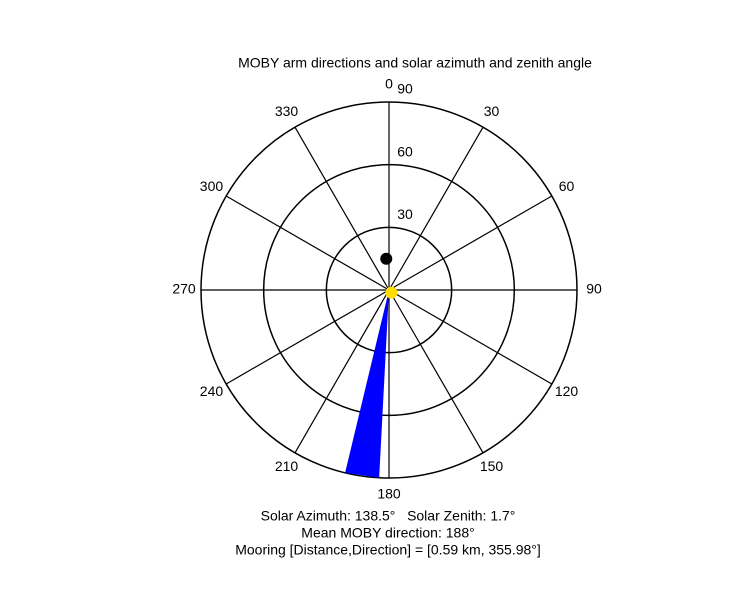  What do you see at coordinates (492, 466) in the screenshot?
I see `theta-tick-label: 150` at bounding box center [492, 466].